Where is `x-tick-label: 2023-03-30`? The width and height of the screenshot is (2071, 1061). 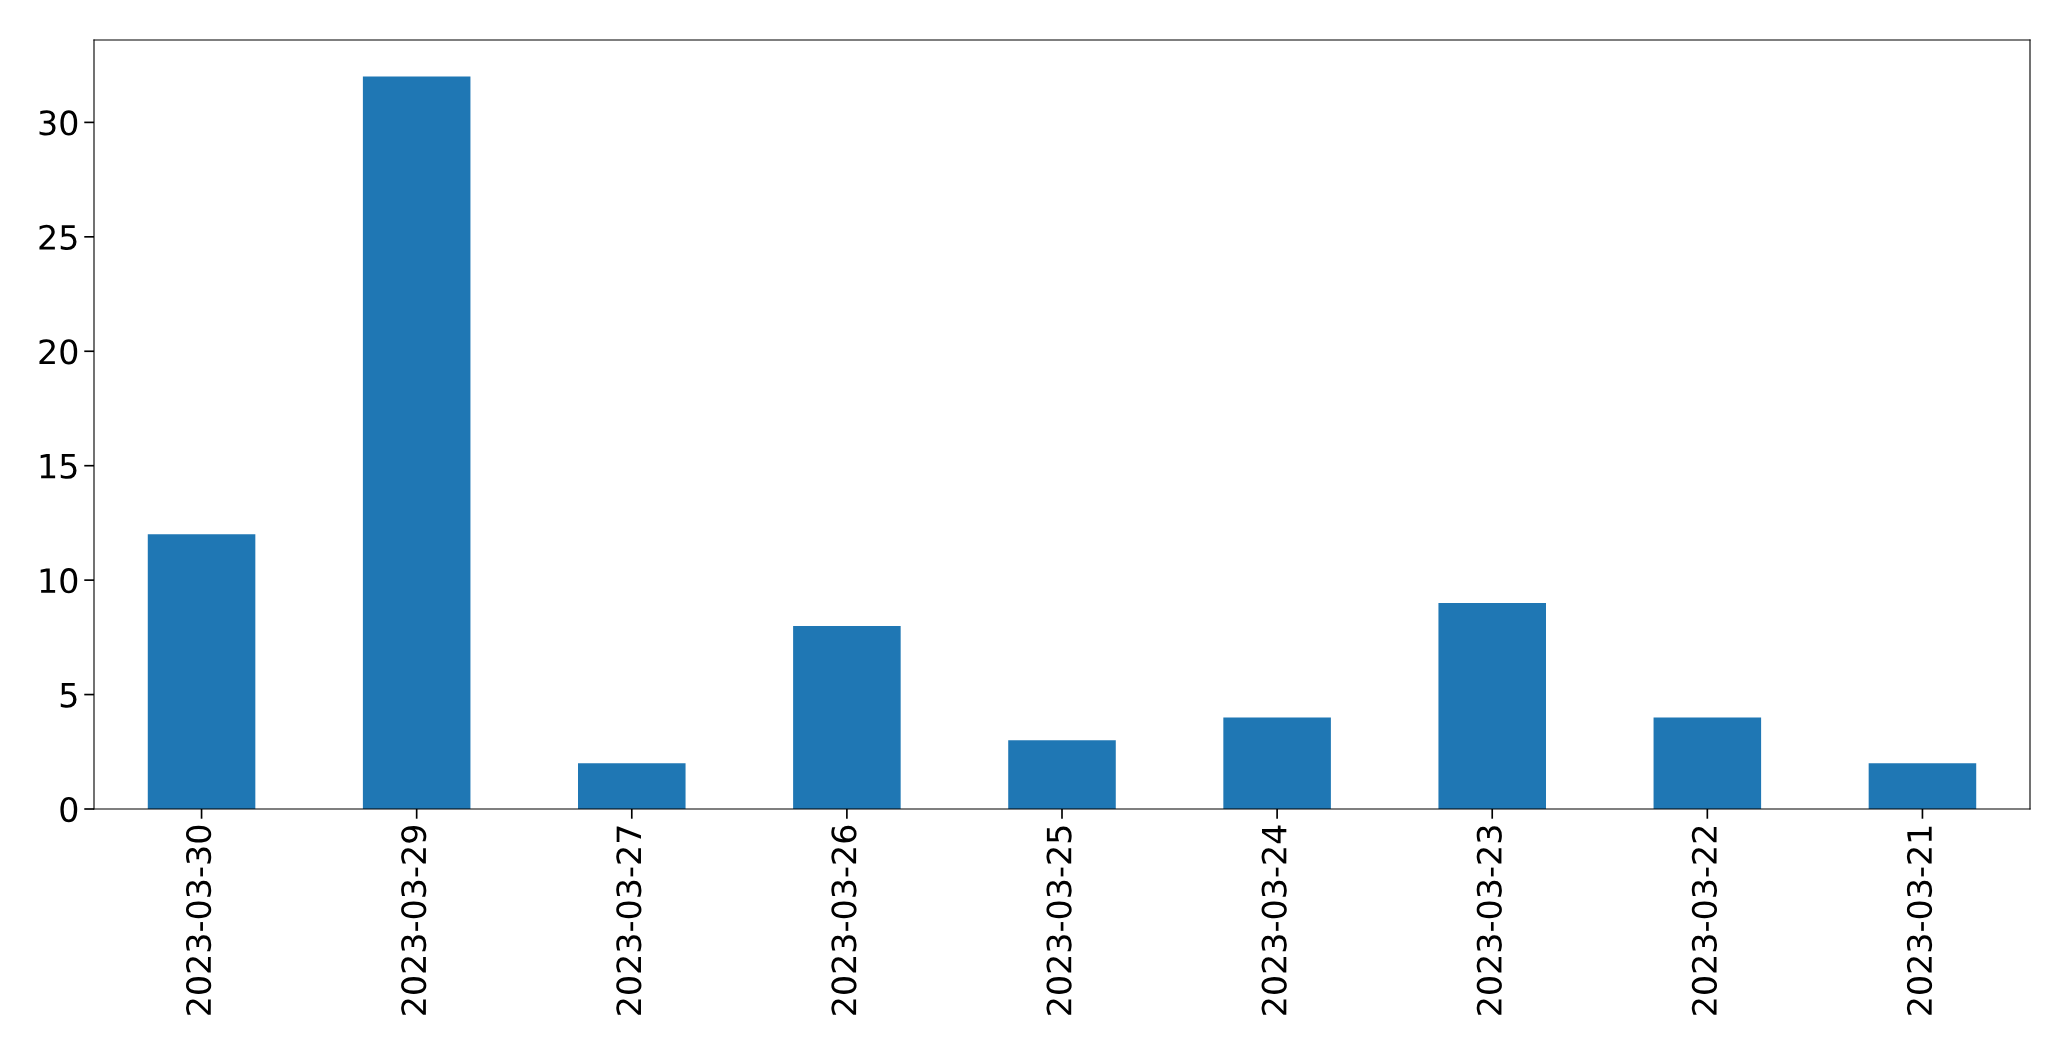
x-tick-label: 2023-03-30 is located at coordinates (199, 920).